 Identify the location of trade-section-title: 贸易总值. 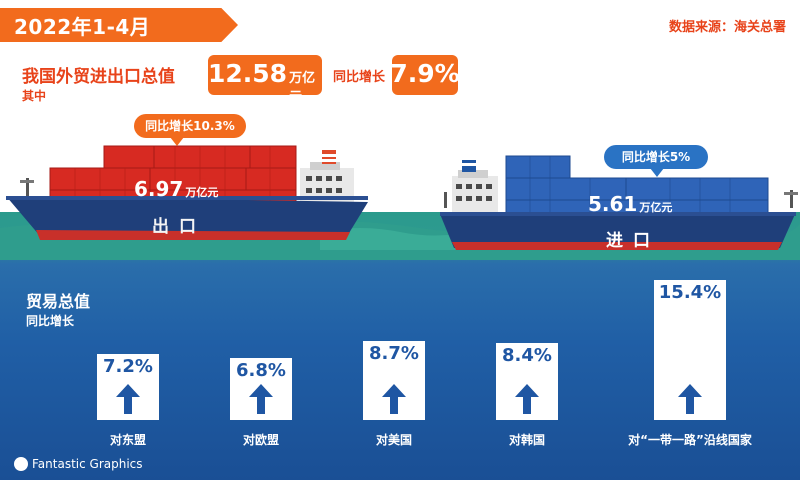
(58, 301).